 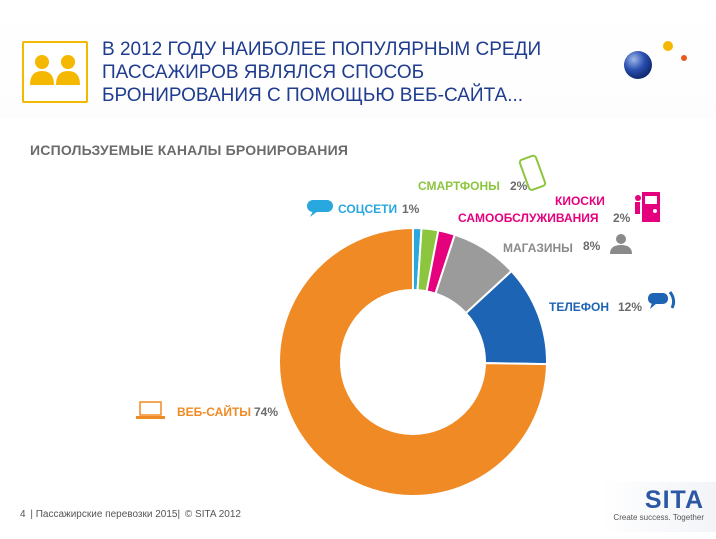 What do you see at coordinates (150, 410) in the screenshot?
I see `laptop-icon` at bounding box center [150, 410].